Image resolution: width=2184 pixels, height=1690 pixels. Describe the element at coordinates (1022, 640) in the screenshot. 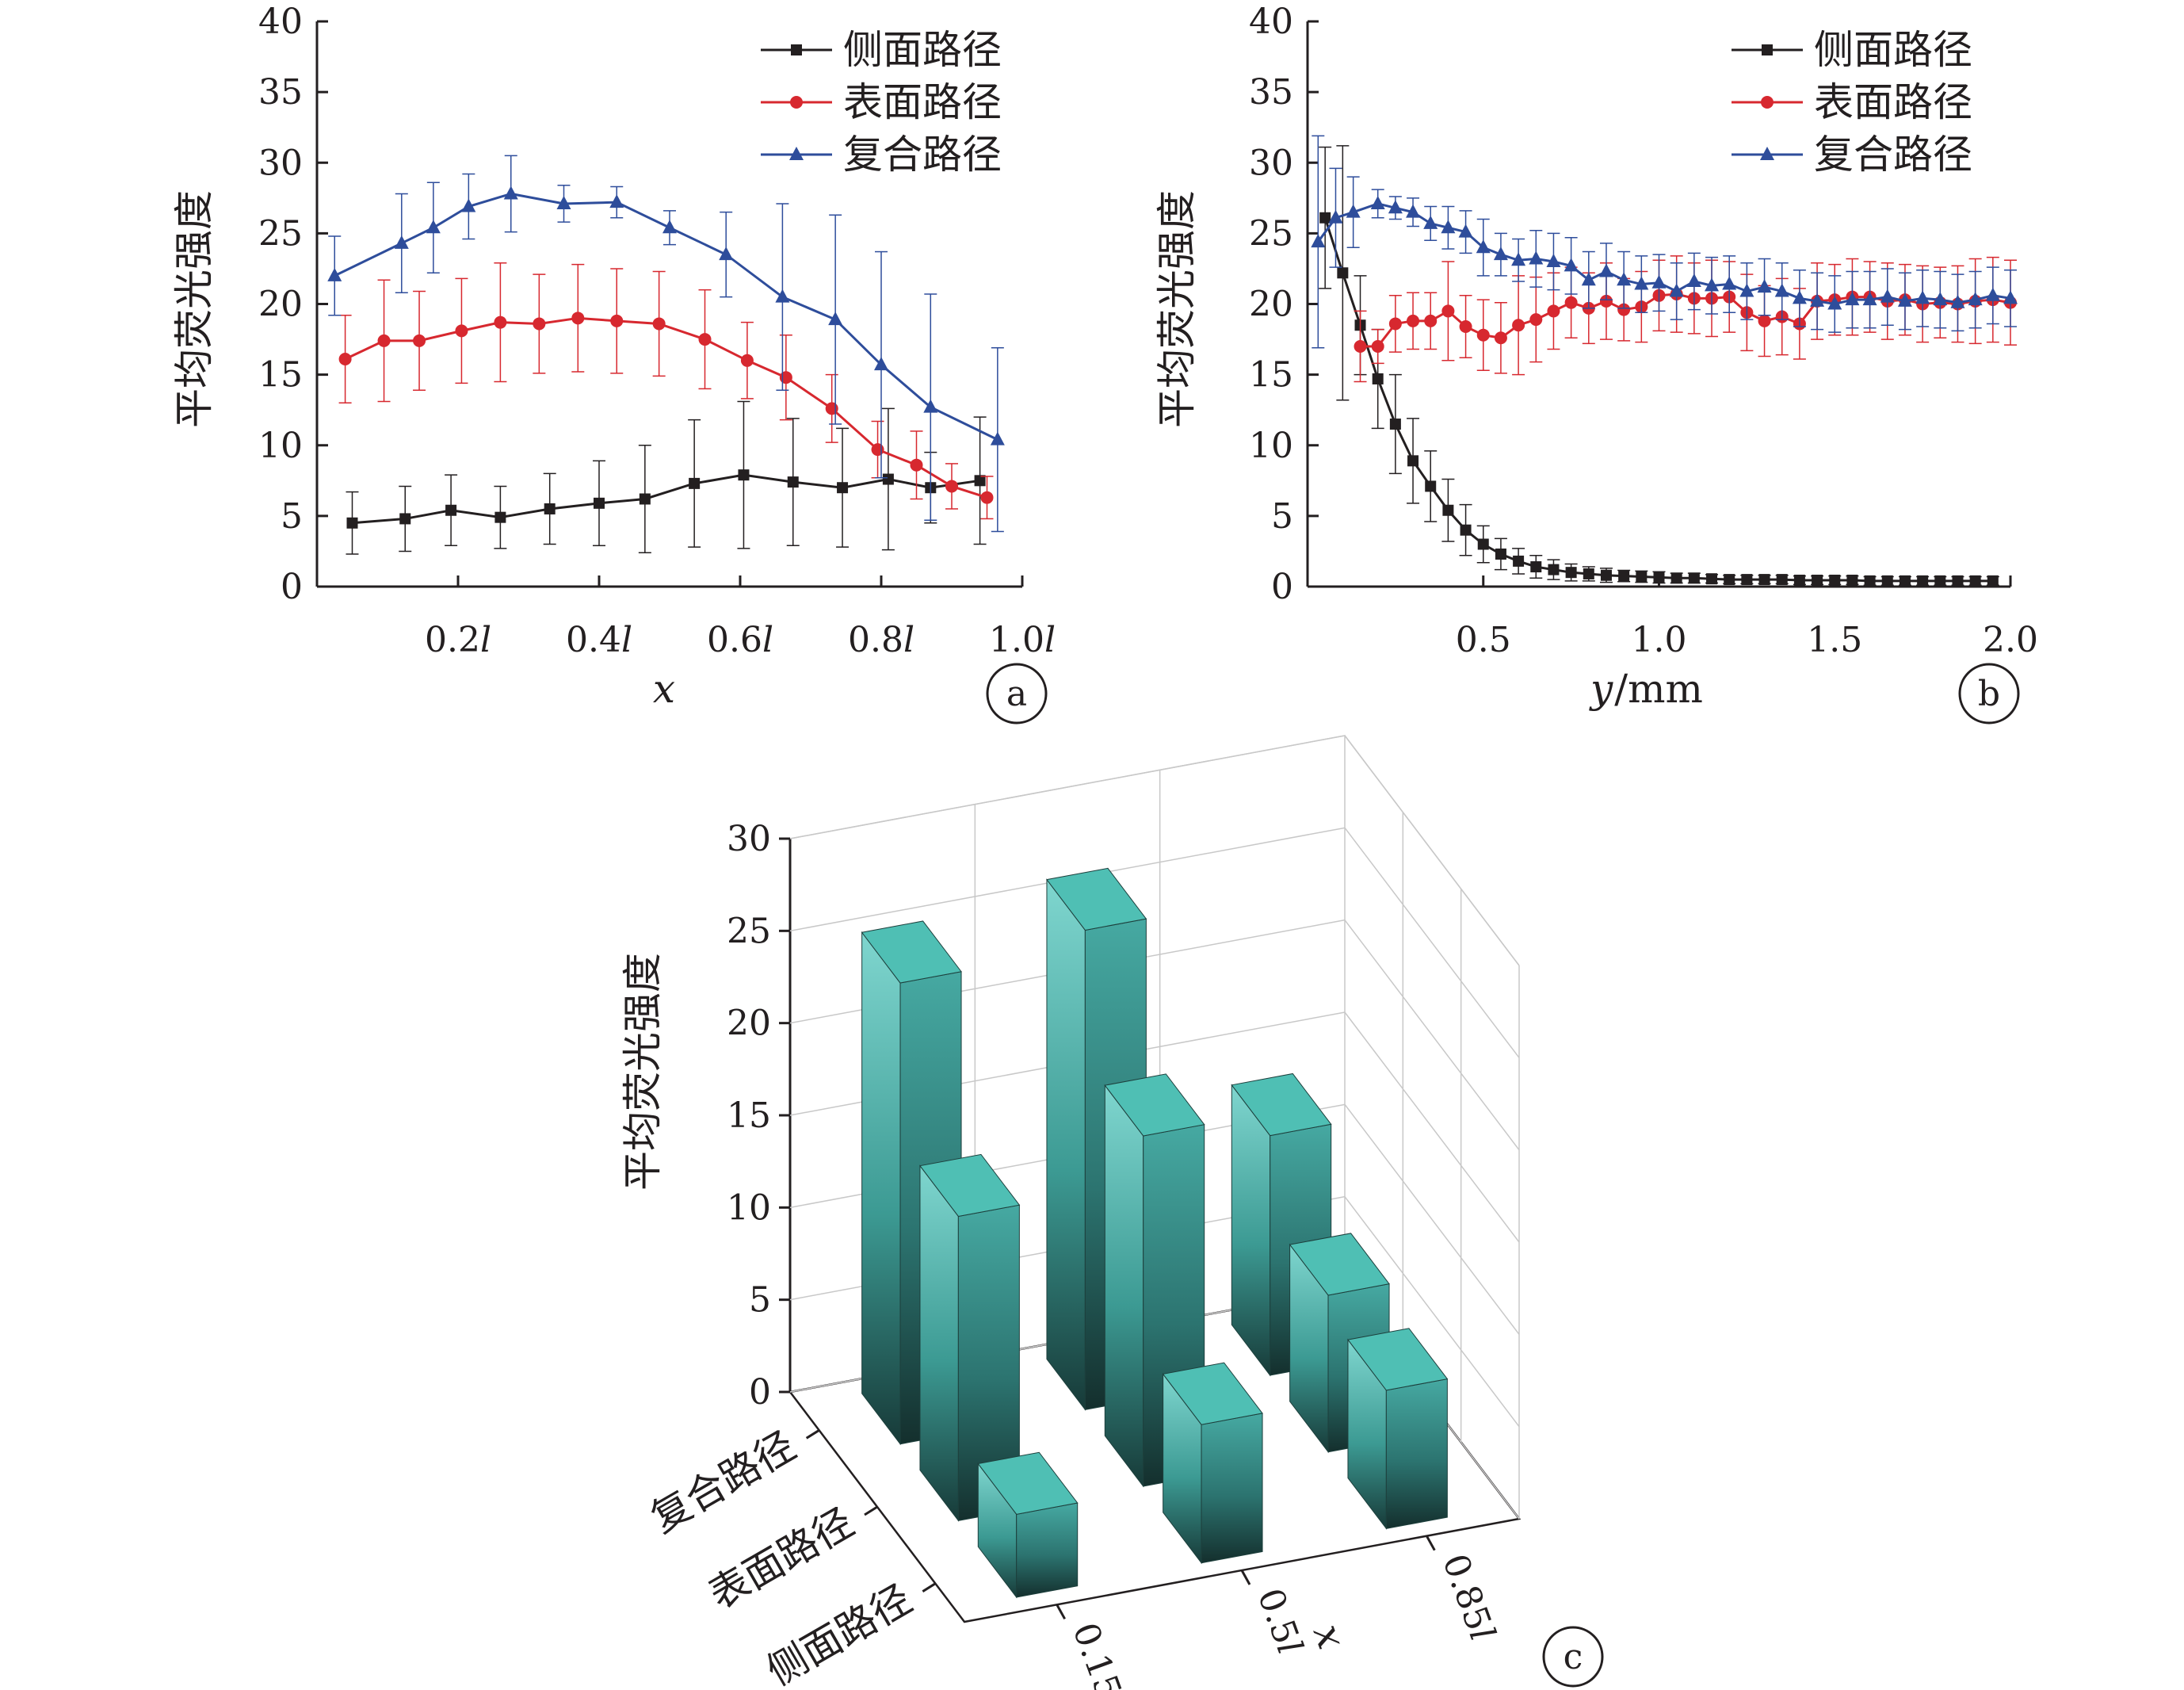

I see `chart-a-x-tick-label: 1.0l` at that location.